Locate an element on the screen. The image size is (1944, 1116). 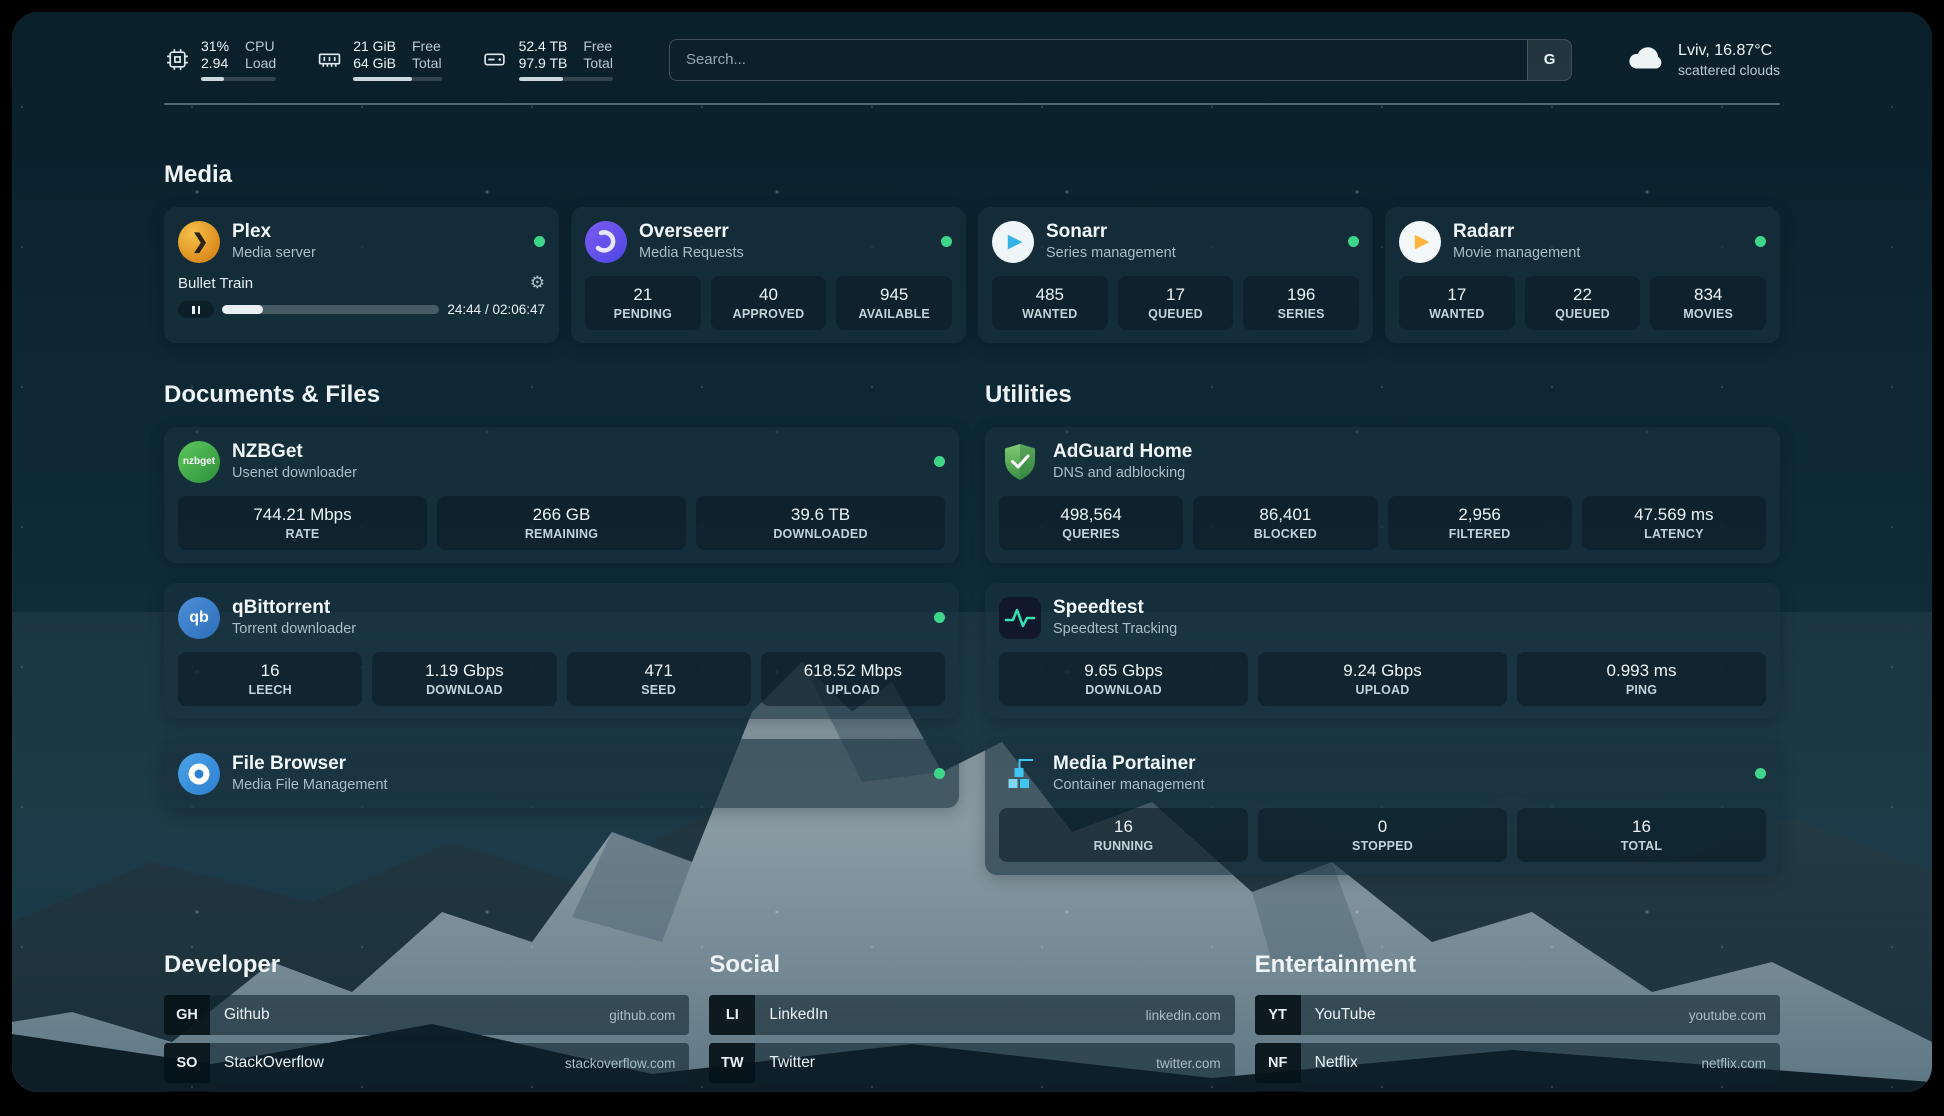
section-title-social: Social is located at coordinates (745, 964).